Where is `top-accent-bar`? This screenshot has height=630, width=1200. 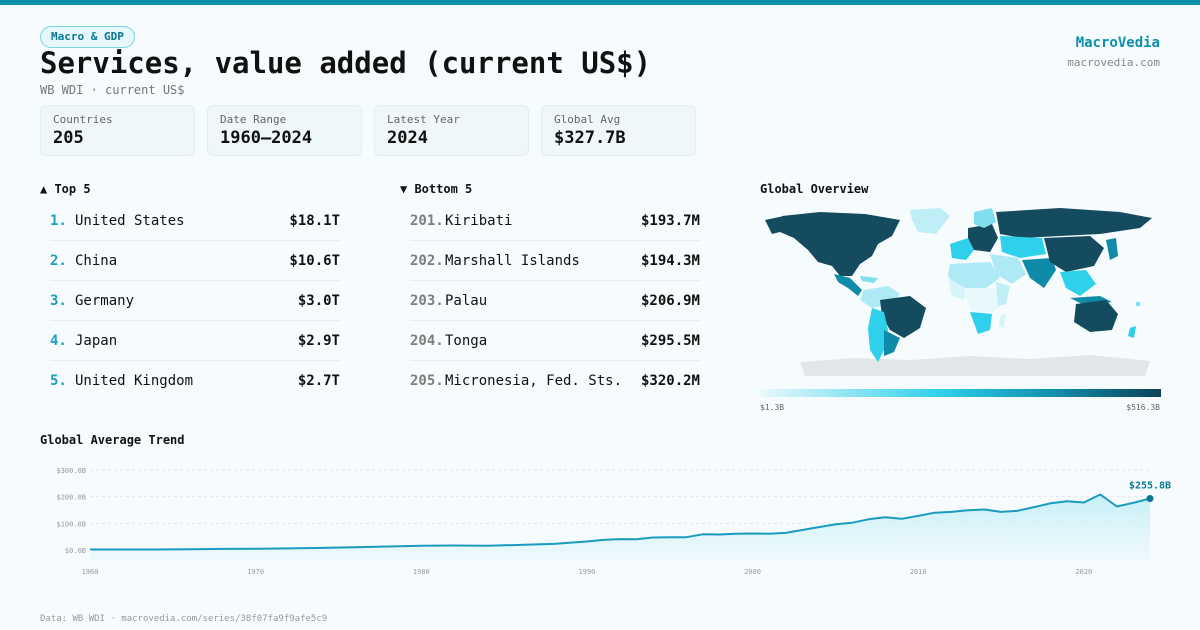
top-accent-bar is located at coordinates (600, 2).